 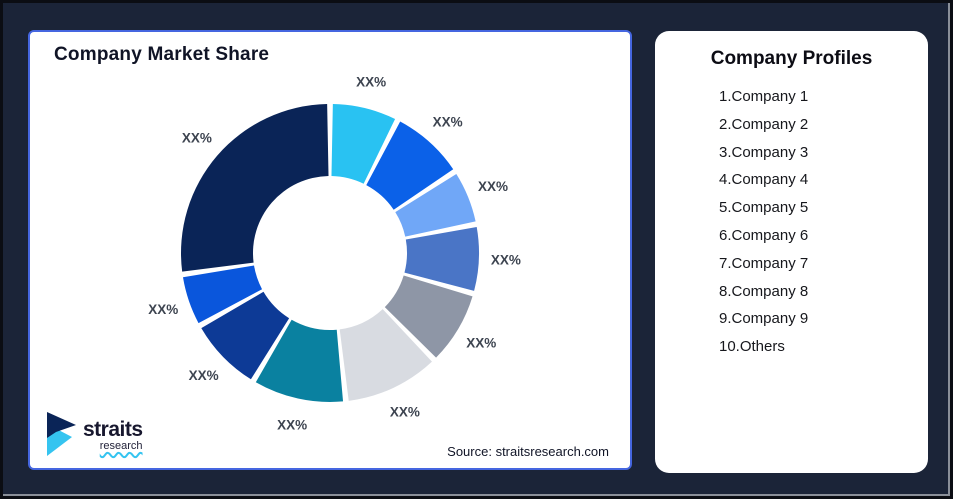 I want to click on logo-text: straits research, so click(x=113, y=435).